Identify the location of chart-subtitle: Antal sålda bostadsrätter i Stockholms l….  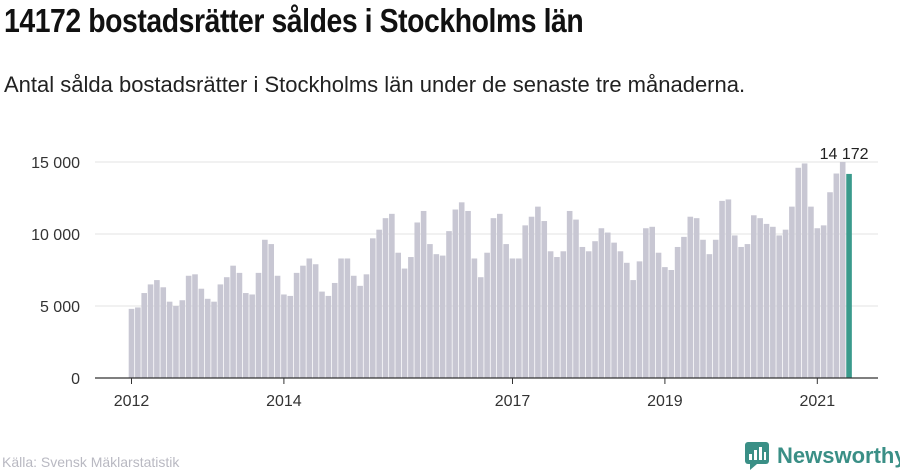
(375, 84).